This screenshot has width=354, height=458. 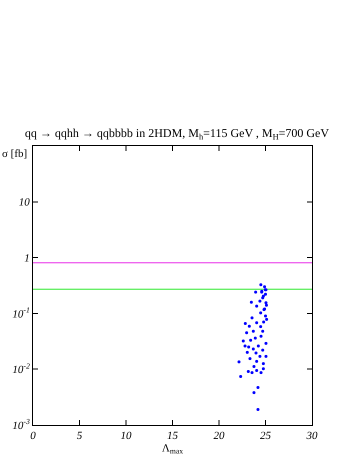 I want to click on x-tick-label: 10, so click(x=126, y=436).